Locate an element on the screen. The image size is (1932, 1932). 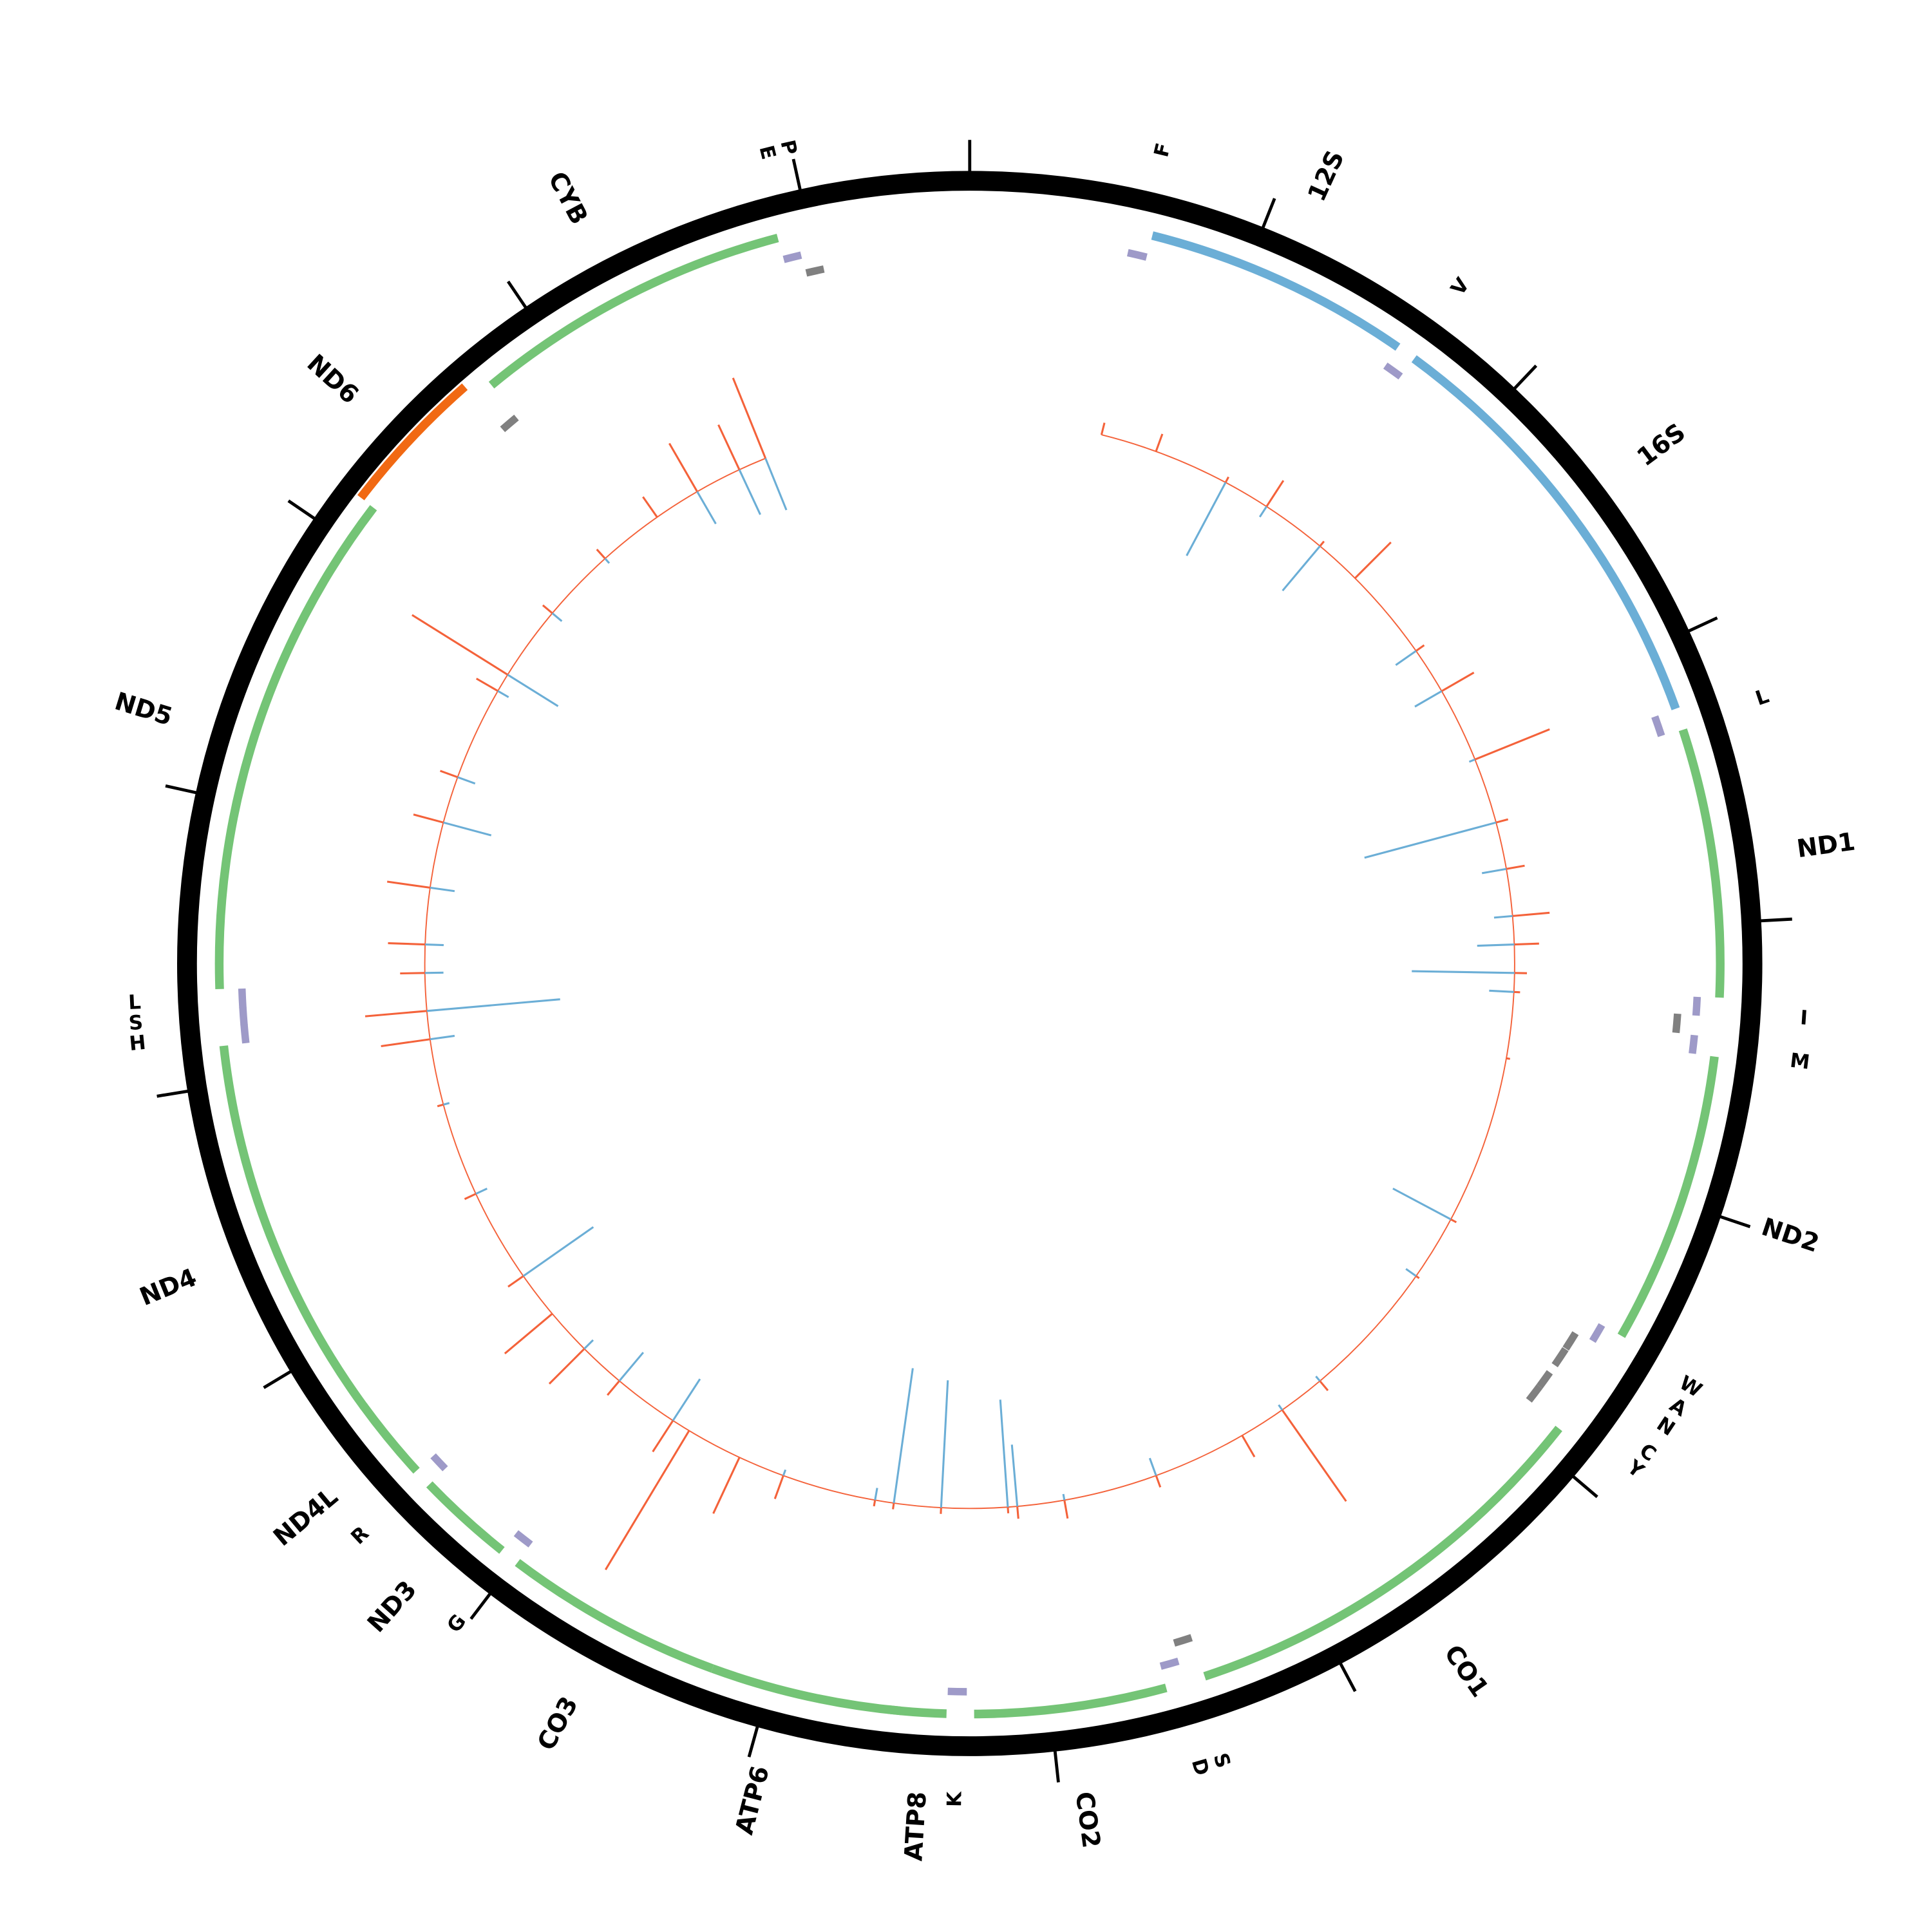
gene-label: CO1 is located at coordinates (1466, 1671).